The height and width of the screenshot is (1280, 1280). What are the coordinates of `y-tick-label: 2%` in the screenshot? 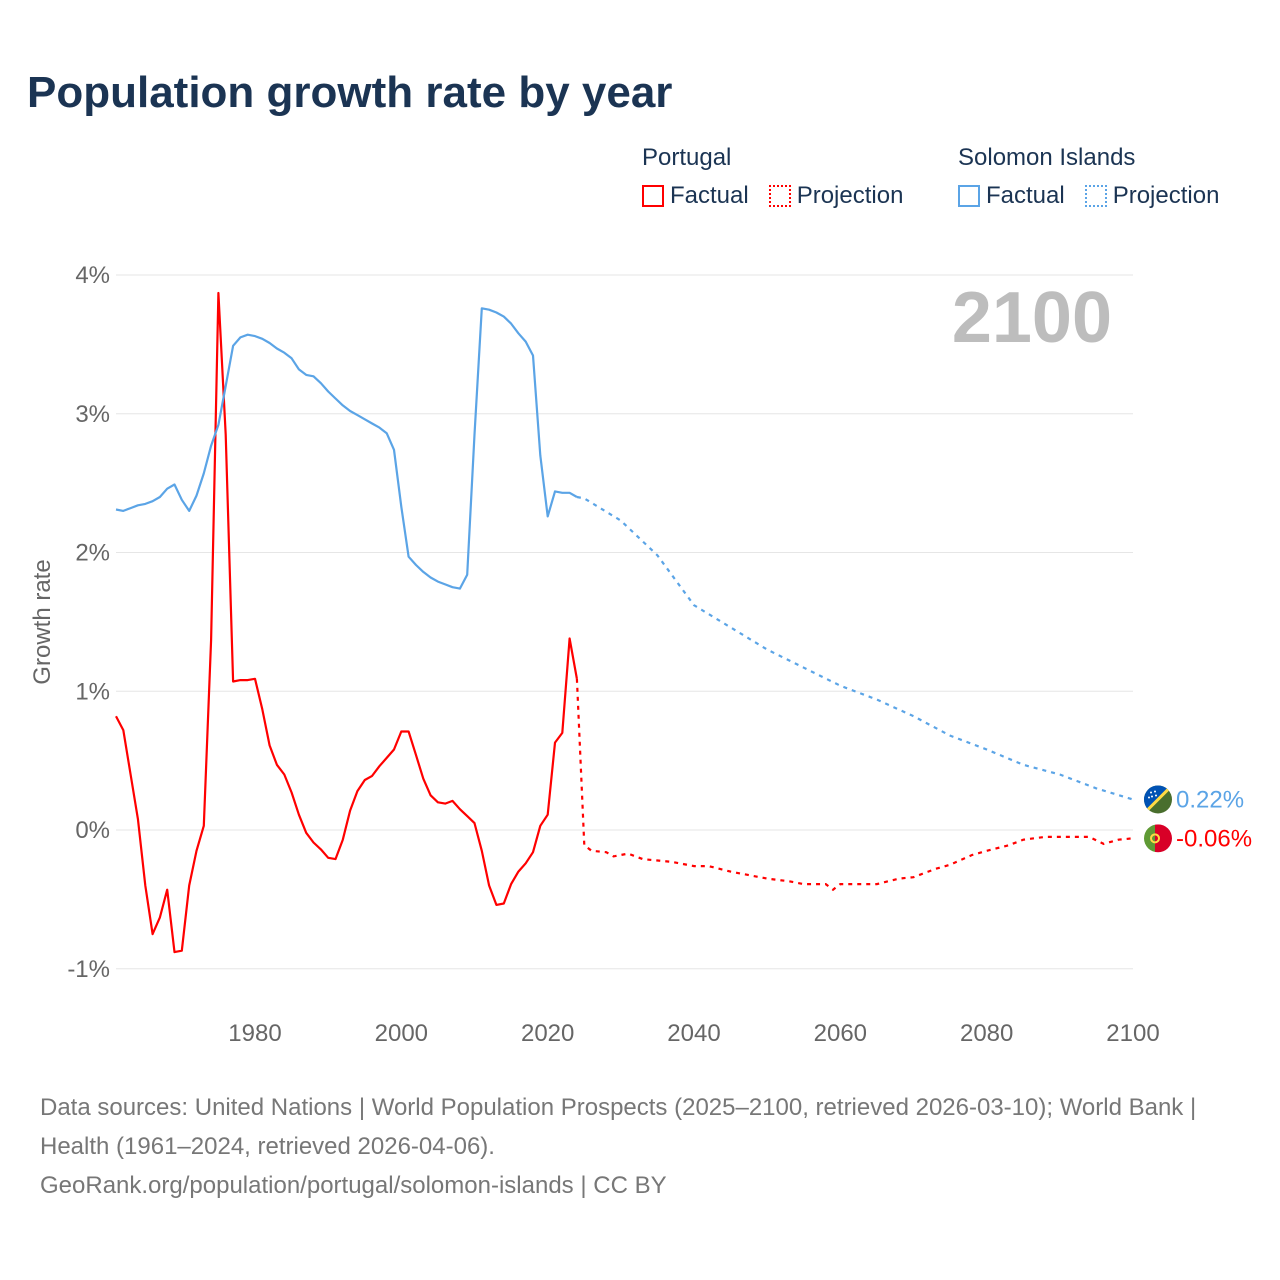 It's located at (92, 553).